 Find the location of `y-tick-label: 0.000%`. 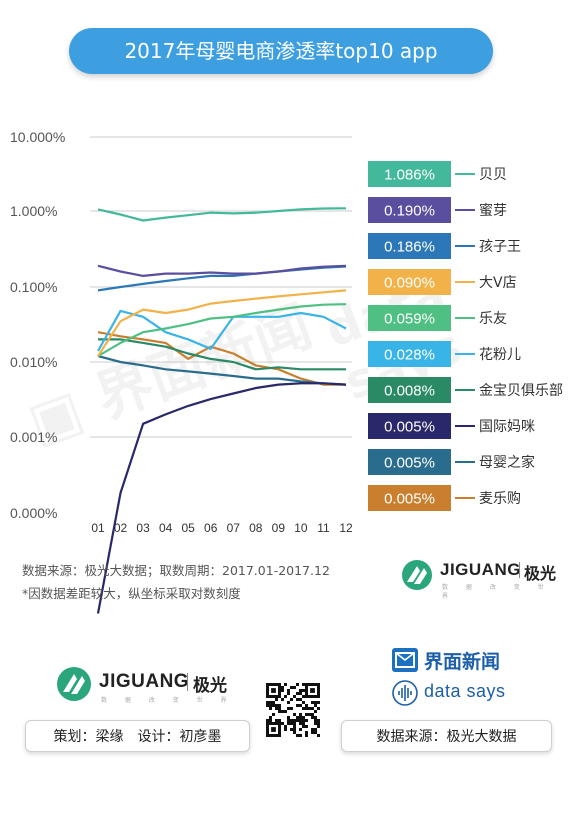

y-tick-label: 0.000% is located at coordinates (33, 513).